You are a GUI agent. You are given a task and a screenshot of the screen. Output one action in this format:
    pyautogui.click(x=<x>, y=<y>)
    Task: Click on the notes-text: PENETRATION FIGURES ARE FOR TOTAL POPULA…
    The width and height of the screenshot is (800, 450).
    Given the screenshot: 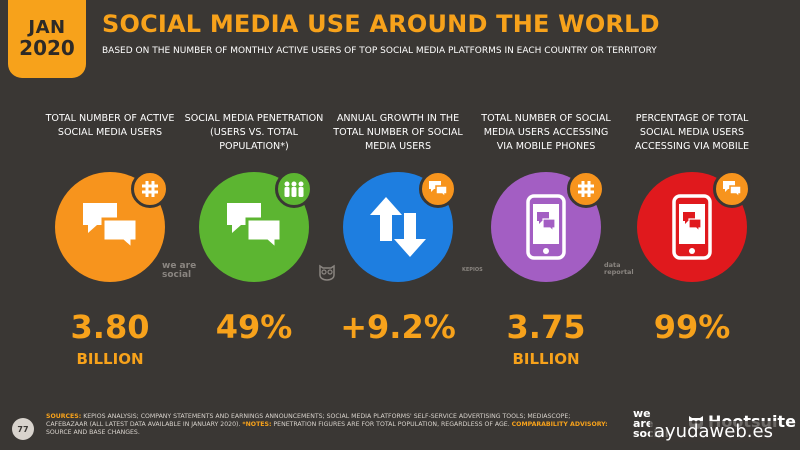 What is the action you would take?
    pyautogui.click(x=391, y=424)
    